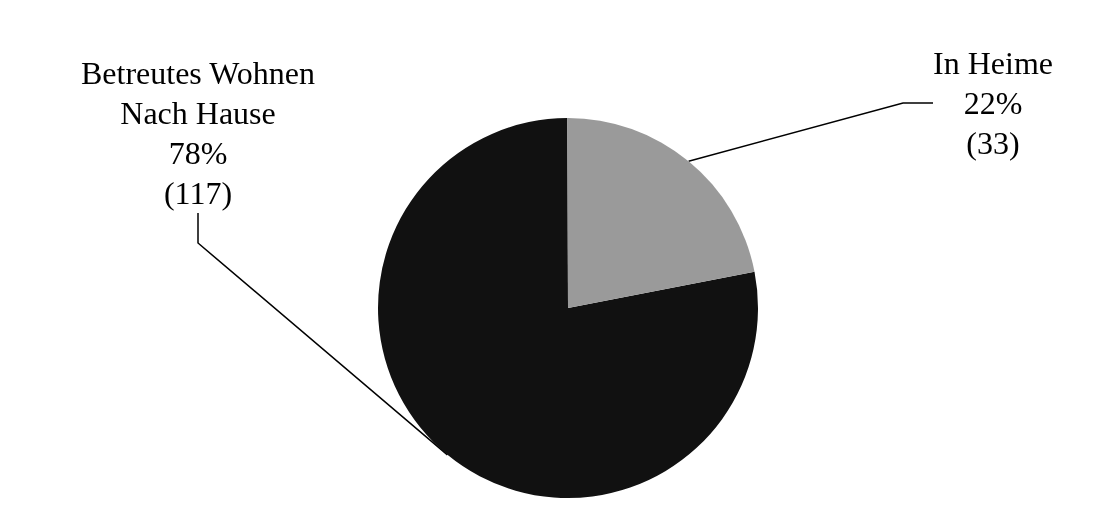 The image size is (1097, 512). Describe the element at coordinates (993, 63) in the screenshot. I see `slice-label: In Heime` at that location.